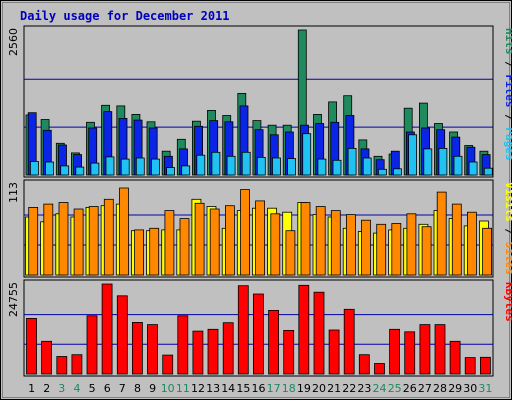 Image resolution: width=512 pixels, height=400 pixels. I want to click on x-tick-label: 1, so click(31, 388).